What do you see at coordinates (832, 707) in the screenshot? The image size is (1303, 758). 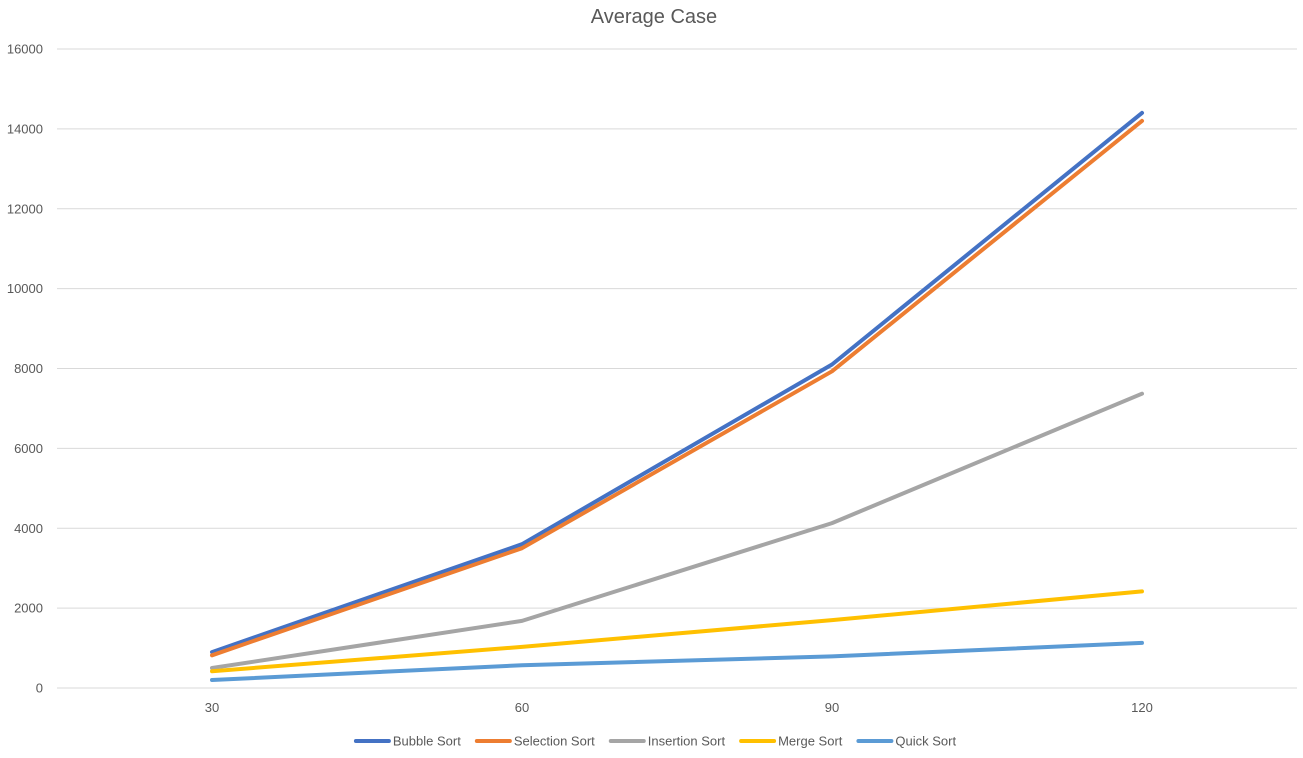 I see `x-tick-label: 90` at bounding box center [832, 707].